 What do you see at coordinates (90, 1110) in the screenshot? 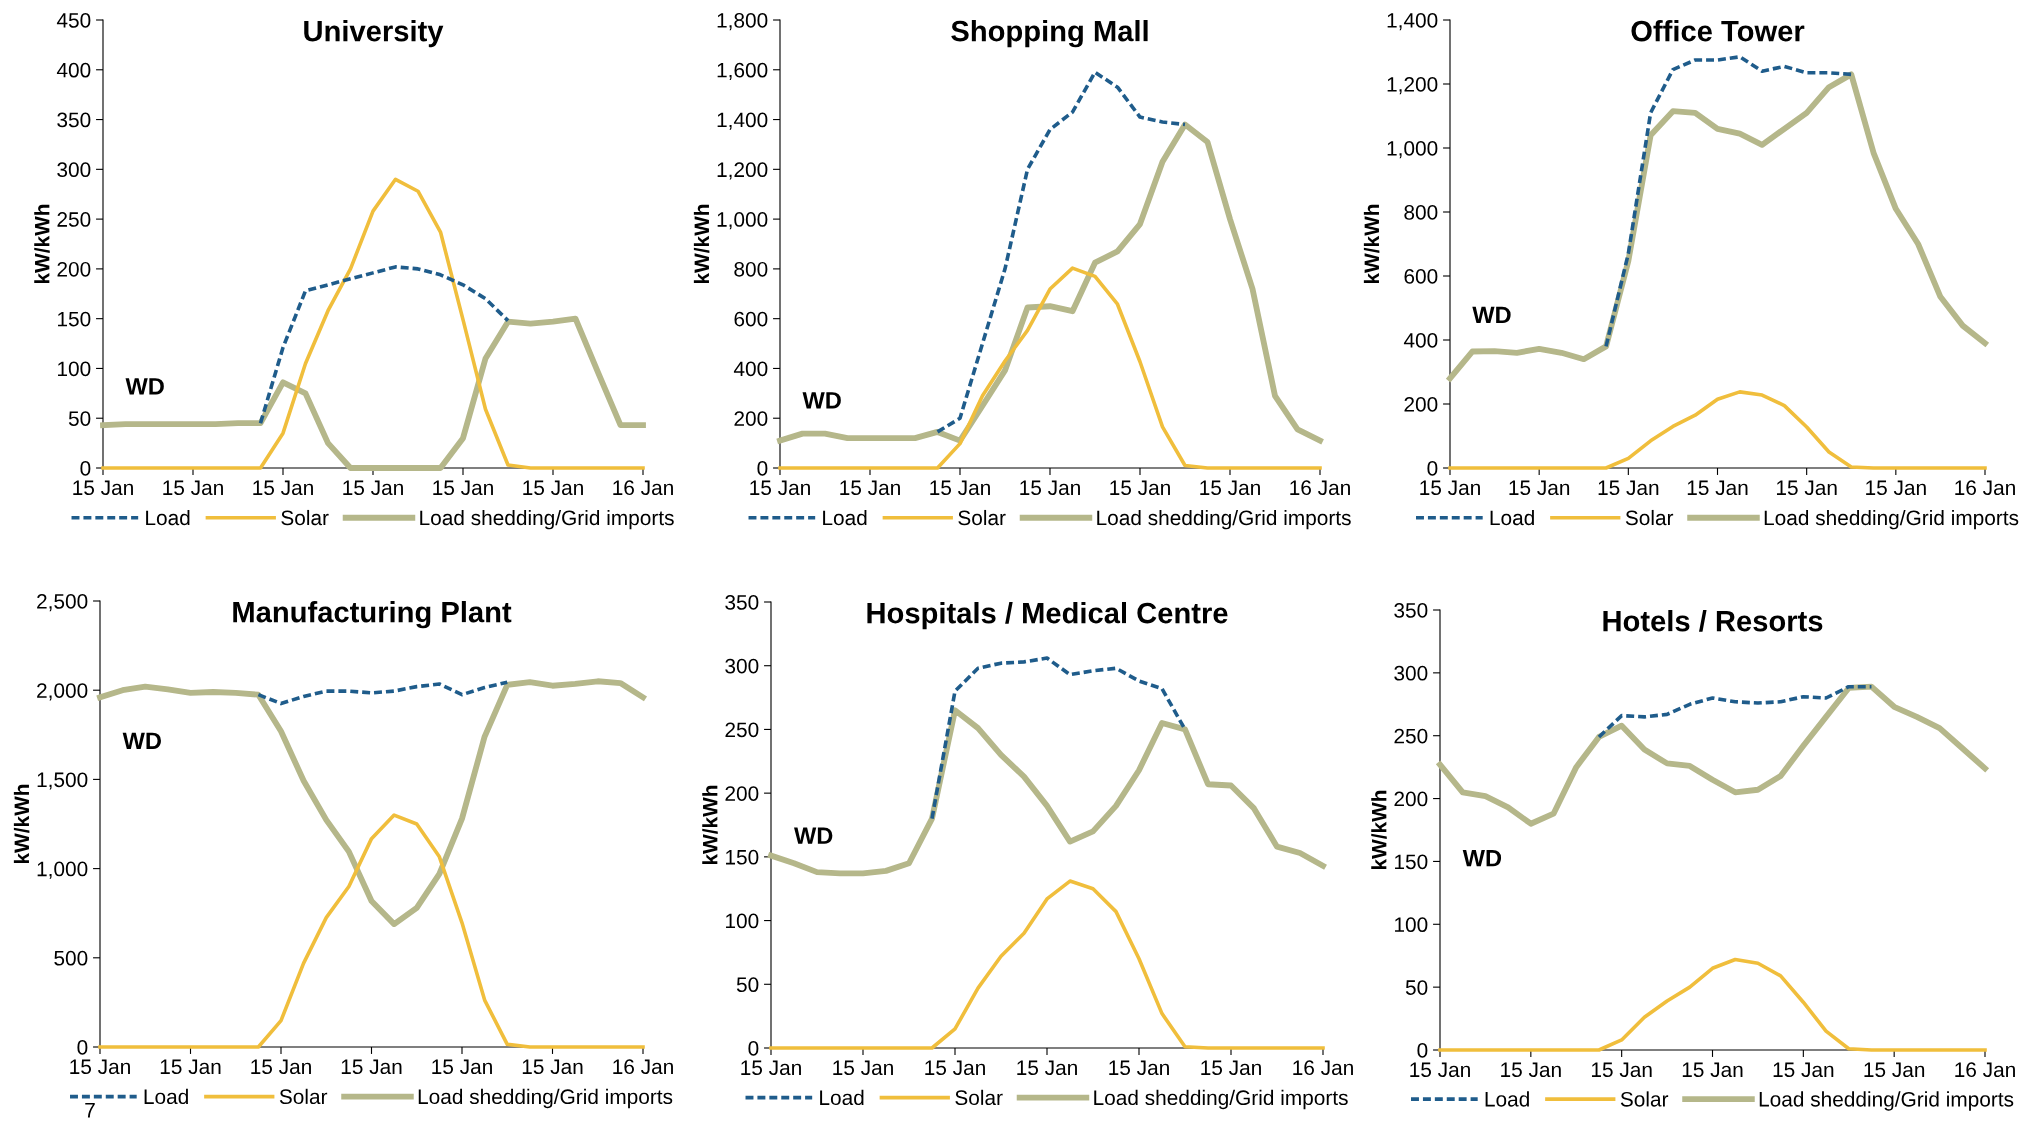
I see `text: 7` at bounding box center [90, 1110].